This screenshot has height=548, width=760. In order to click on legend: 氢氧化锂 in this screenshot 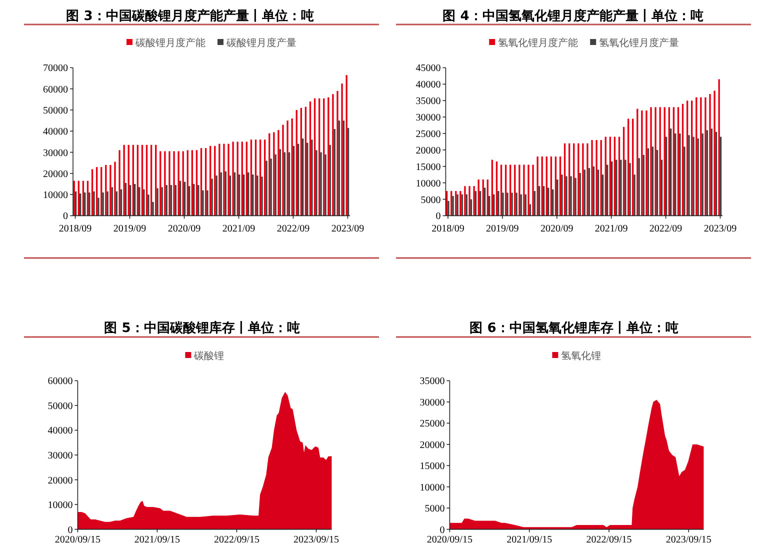, I will do `click(577, 356)`.